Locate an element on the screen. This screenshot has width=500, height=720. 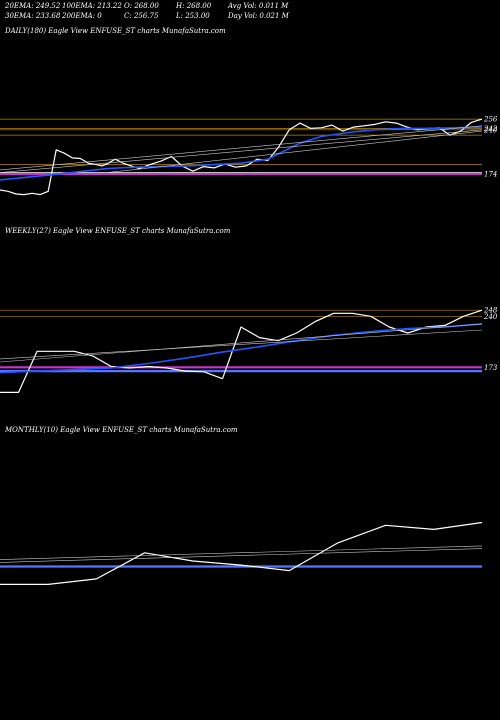
stat-high: H: 268.00 is located at coordinates (194, 6).